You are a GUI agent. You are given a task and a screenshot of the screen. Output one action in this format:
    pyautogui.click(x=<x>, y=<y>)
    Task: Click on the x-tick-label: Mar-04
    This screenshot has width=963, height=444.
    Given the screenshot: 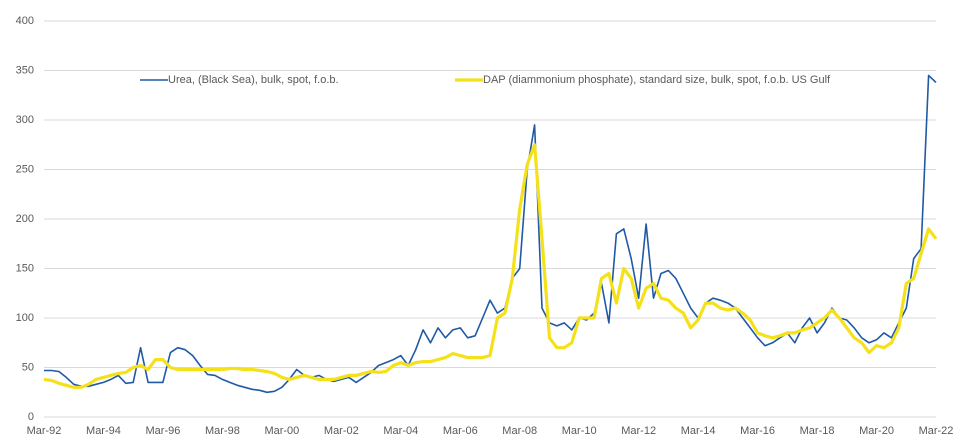 What is the action you would take?
    pyautogui.click(x=400, y=431)
    